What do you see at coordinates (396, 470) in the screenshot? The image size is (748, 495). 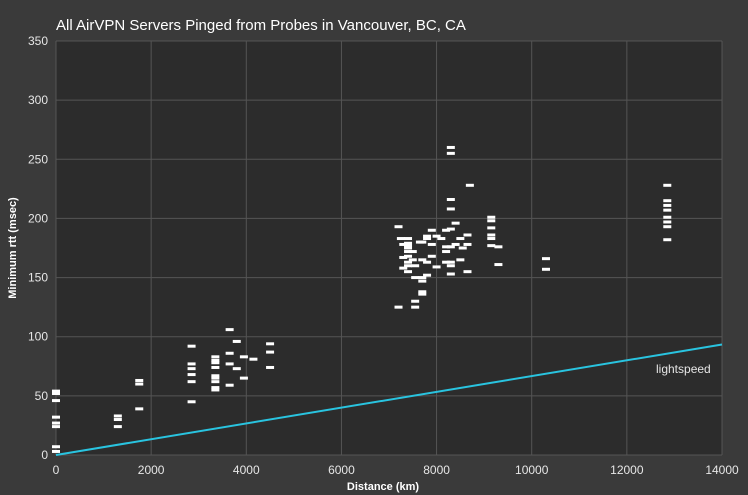 I see `x-tick-labels: 0 2000 4000 6000 8000 10000 12000 14000` at bounding box center [396, 470].